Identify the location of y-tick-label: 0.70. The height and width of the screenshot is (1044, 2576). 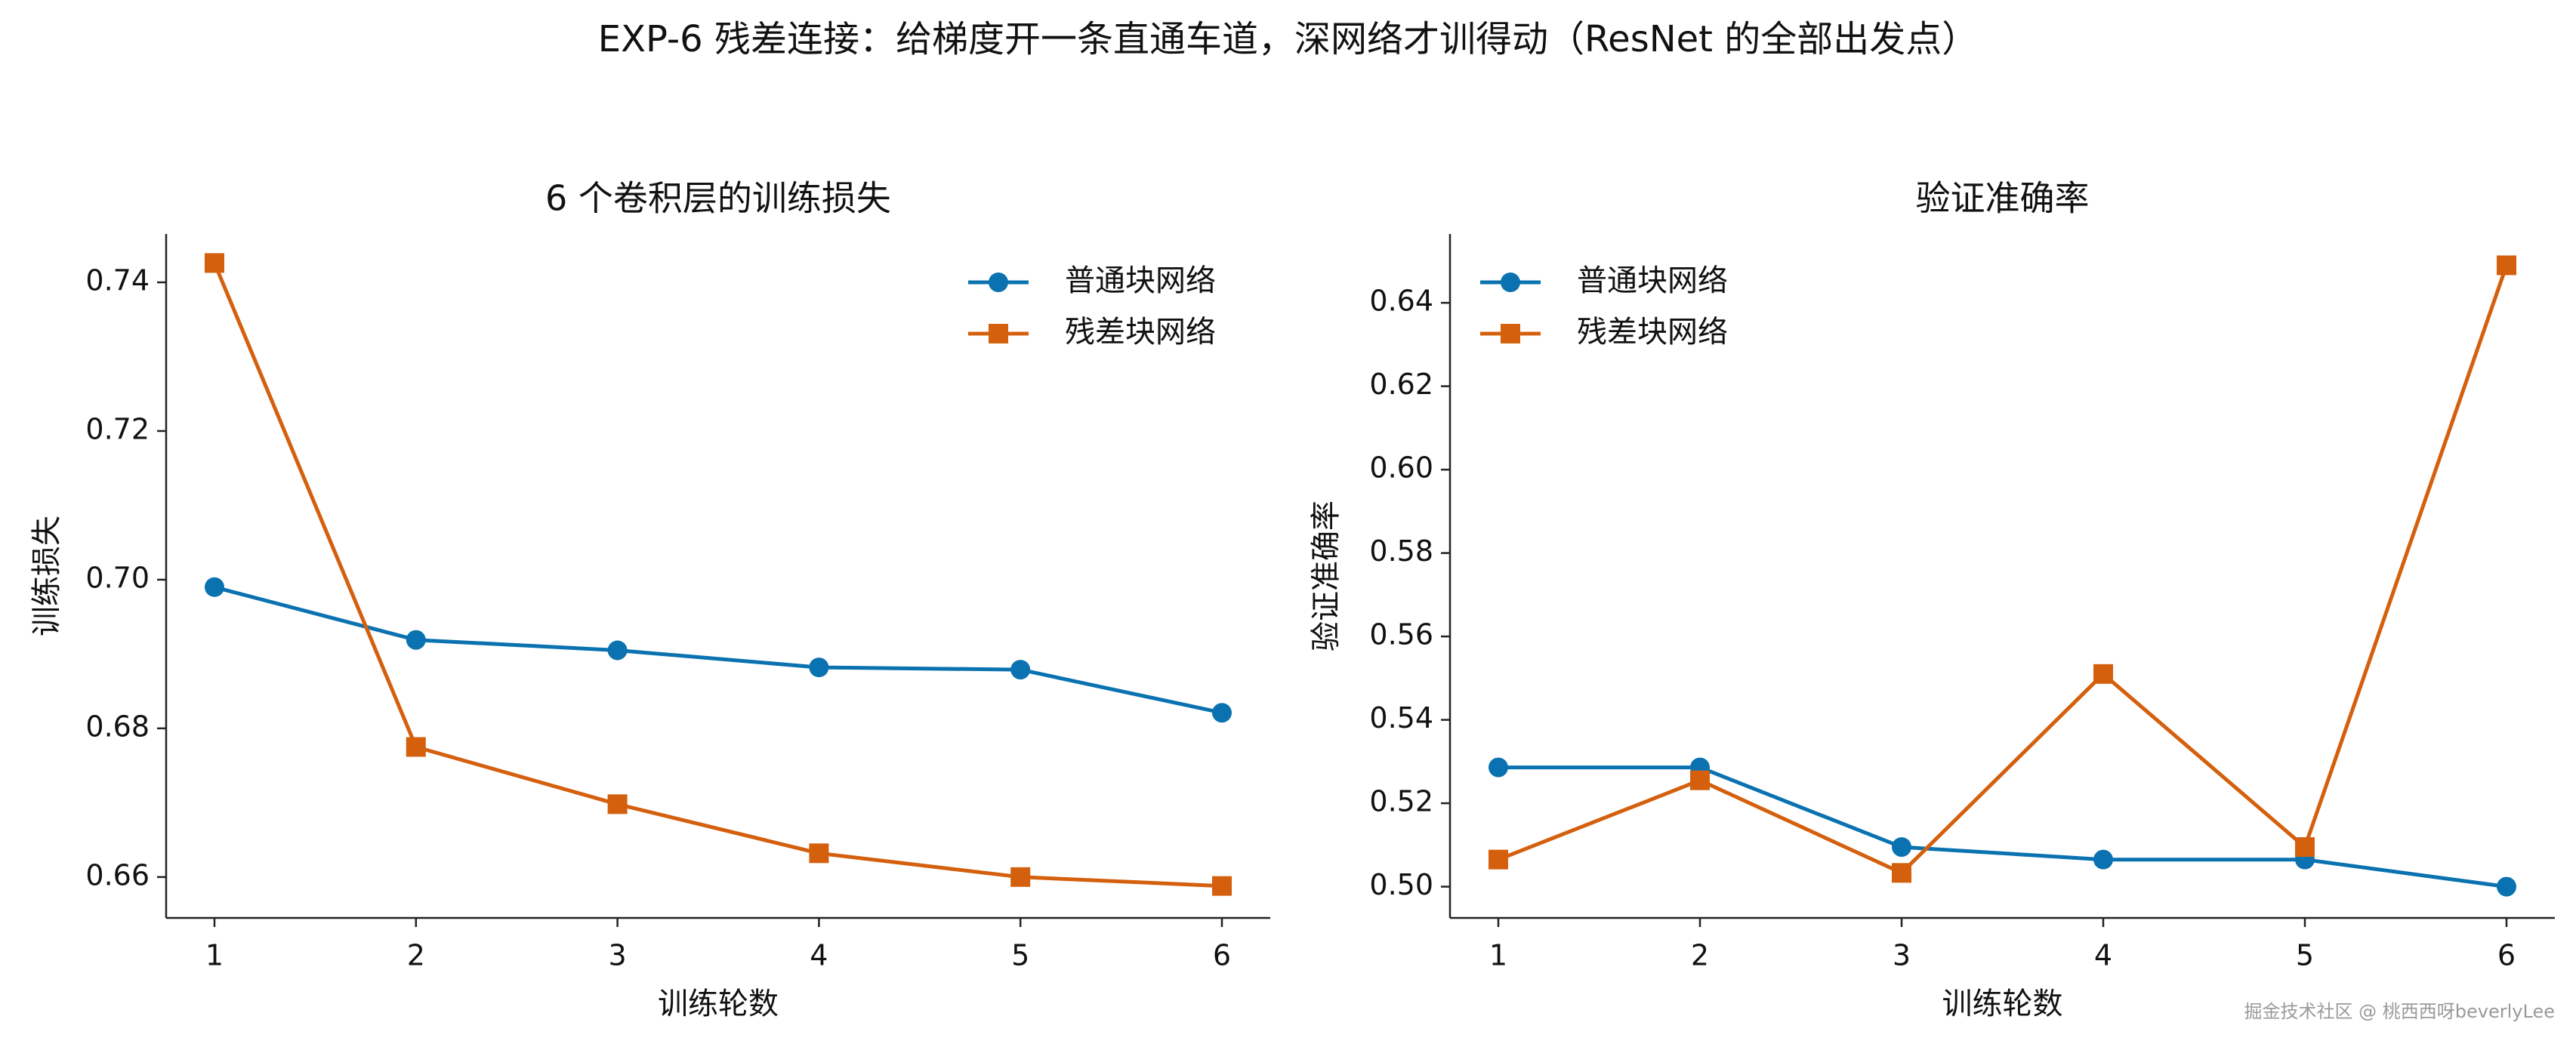
(117, 577).